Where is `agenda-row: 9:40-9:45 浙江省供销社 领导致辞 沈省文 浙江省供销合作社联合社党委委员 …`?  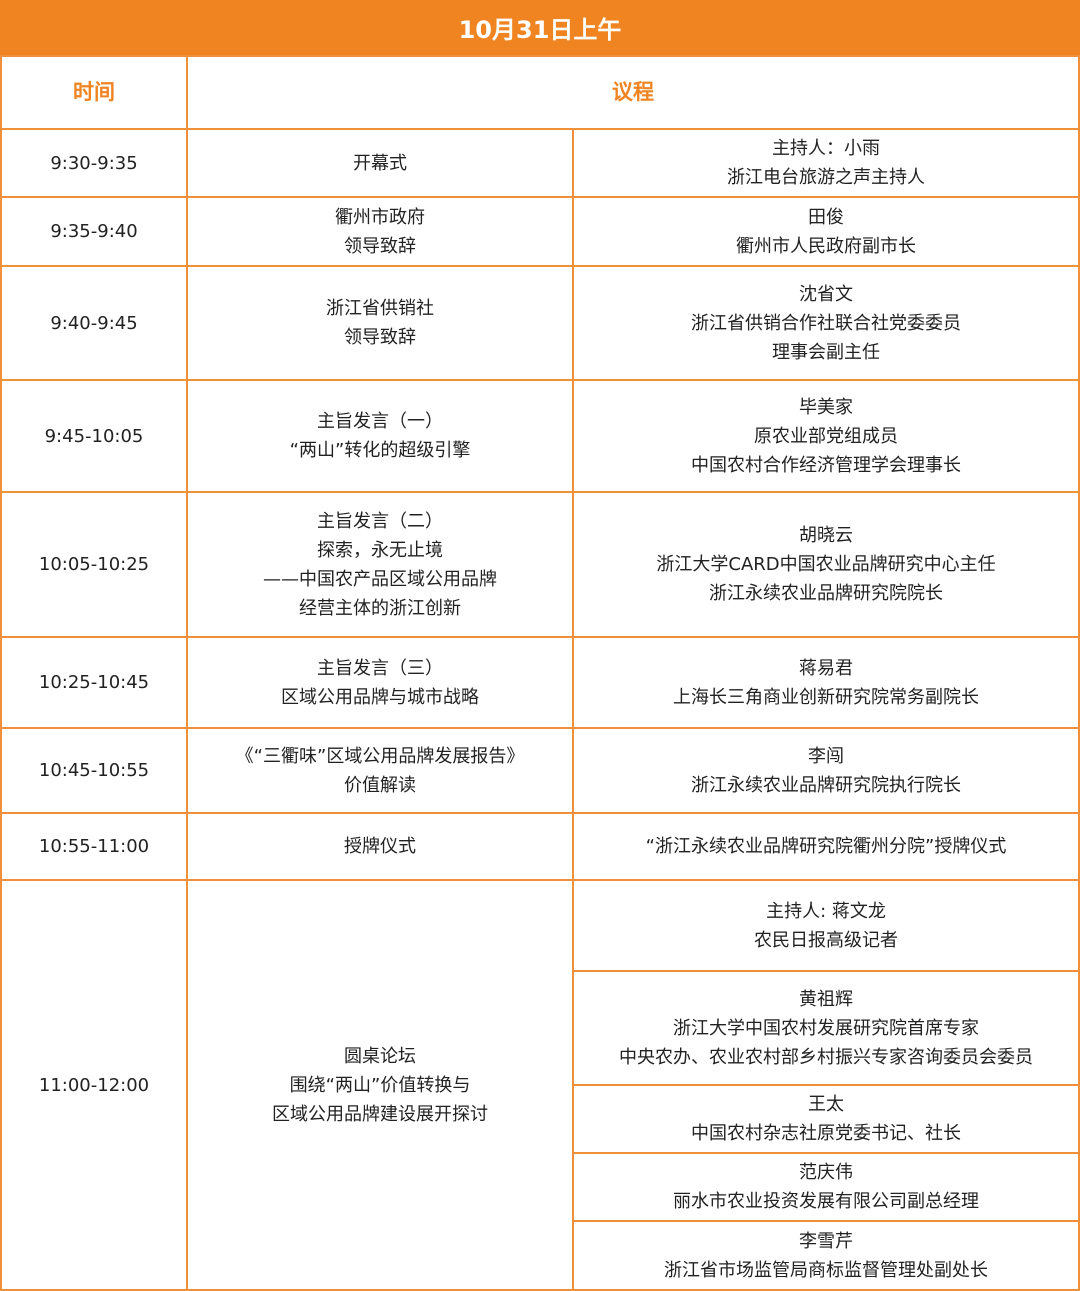
agenda-row: 9:40-9:45 浙江省供销社 领导致辞 沈省文 浙江省供销合作社联合社党委委员 … is located at coordinates (540, 323).